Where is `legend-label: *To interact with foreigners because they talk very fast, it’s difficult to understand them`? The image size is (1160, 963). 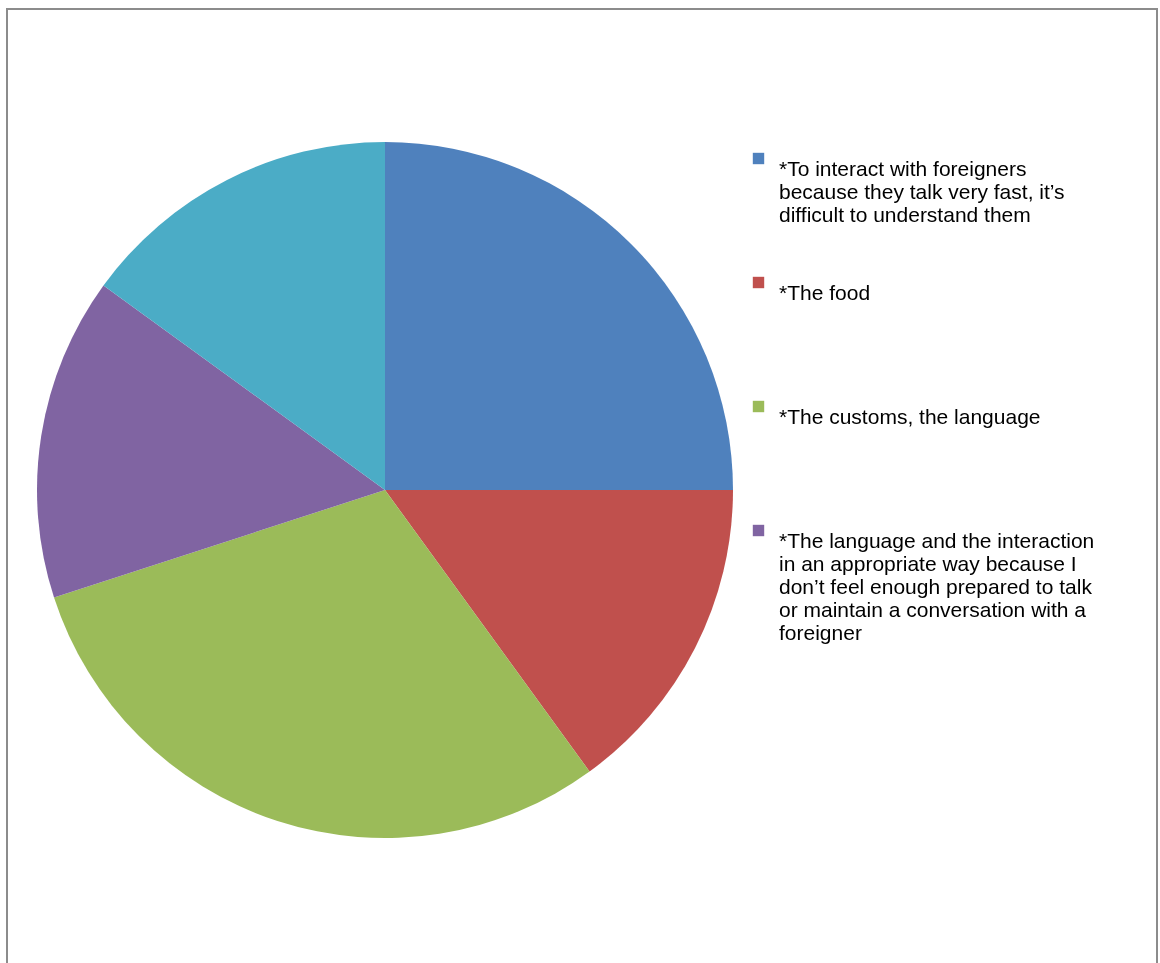 legend-label: *To interact with foreigners because they talk very fast, it’s difficult to understand them is located at coordinates (922, 191).